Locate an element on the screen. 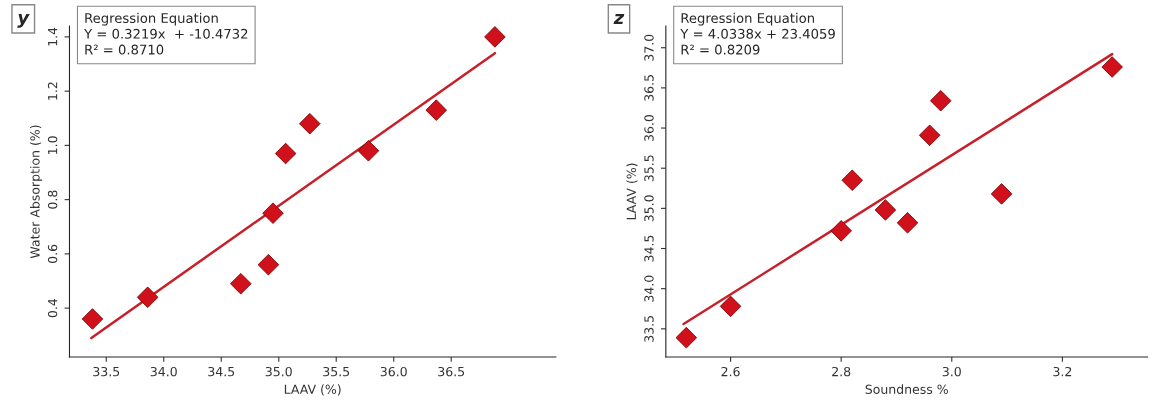  y-tick-label: 0.6 is located at coordinates (52, 253).